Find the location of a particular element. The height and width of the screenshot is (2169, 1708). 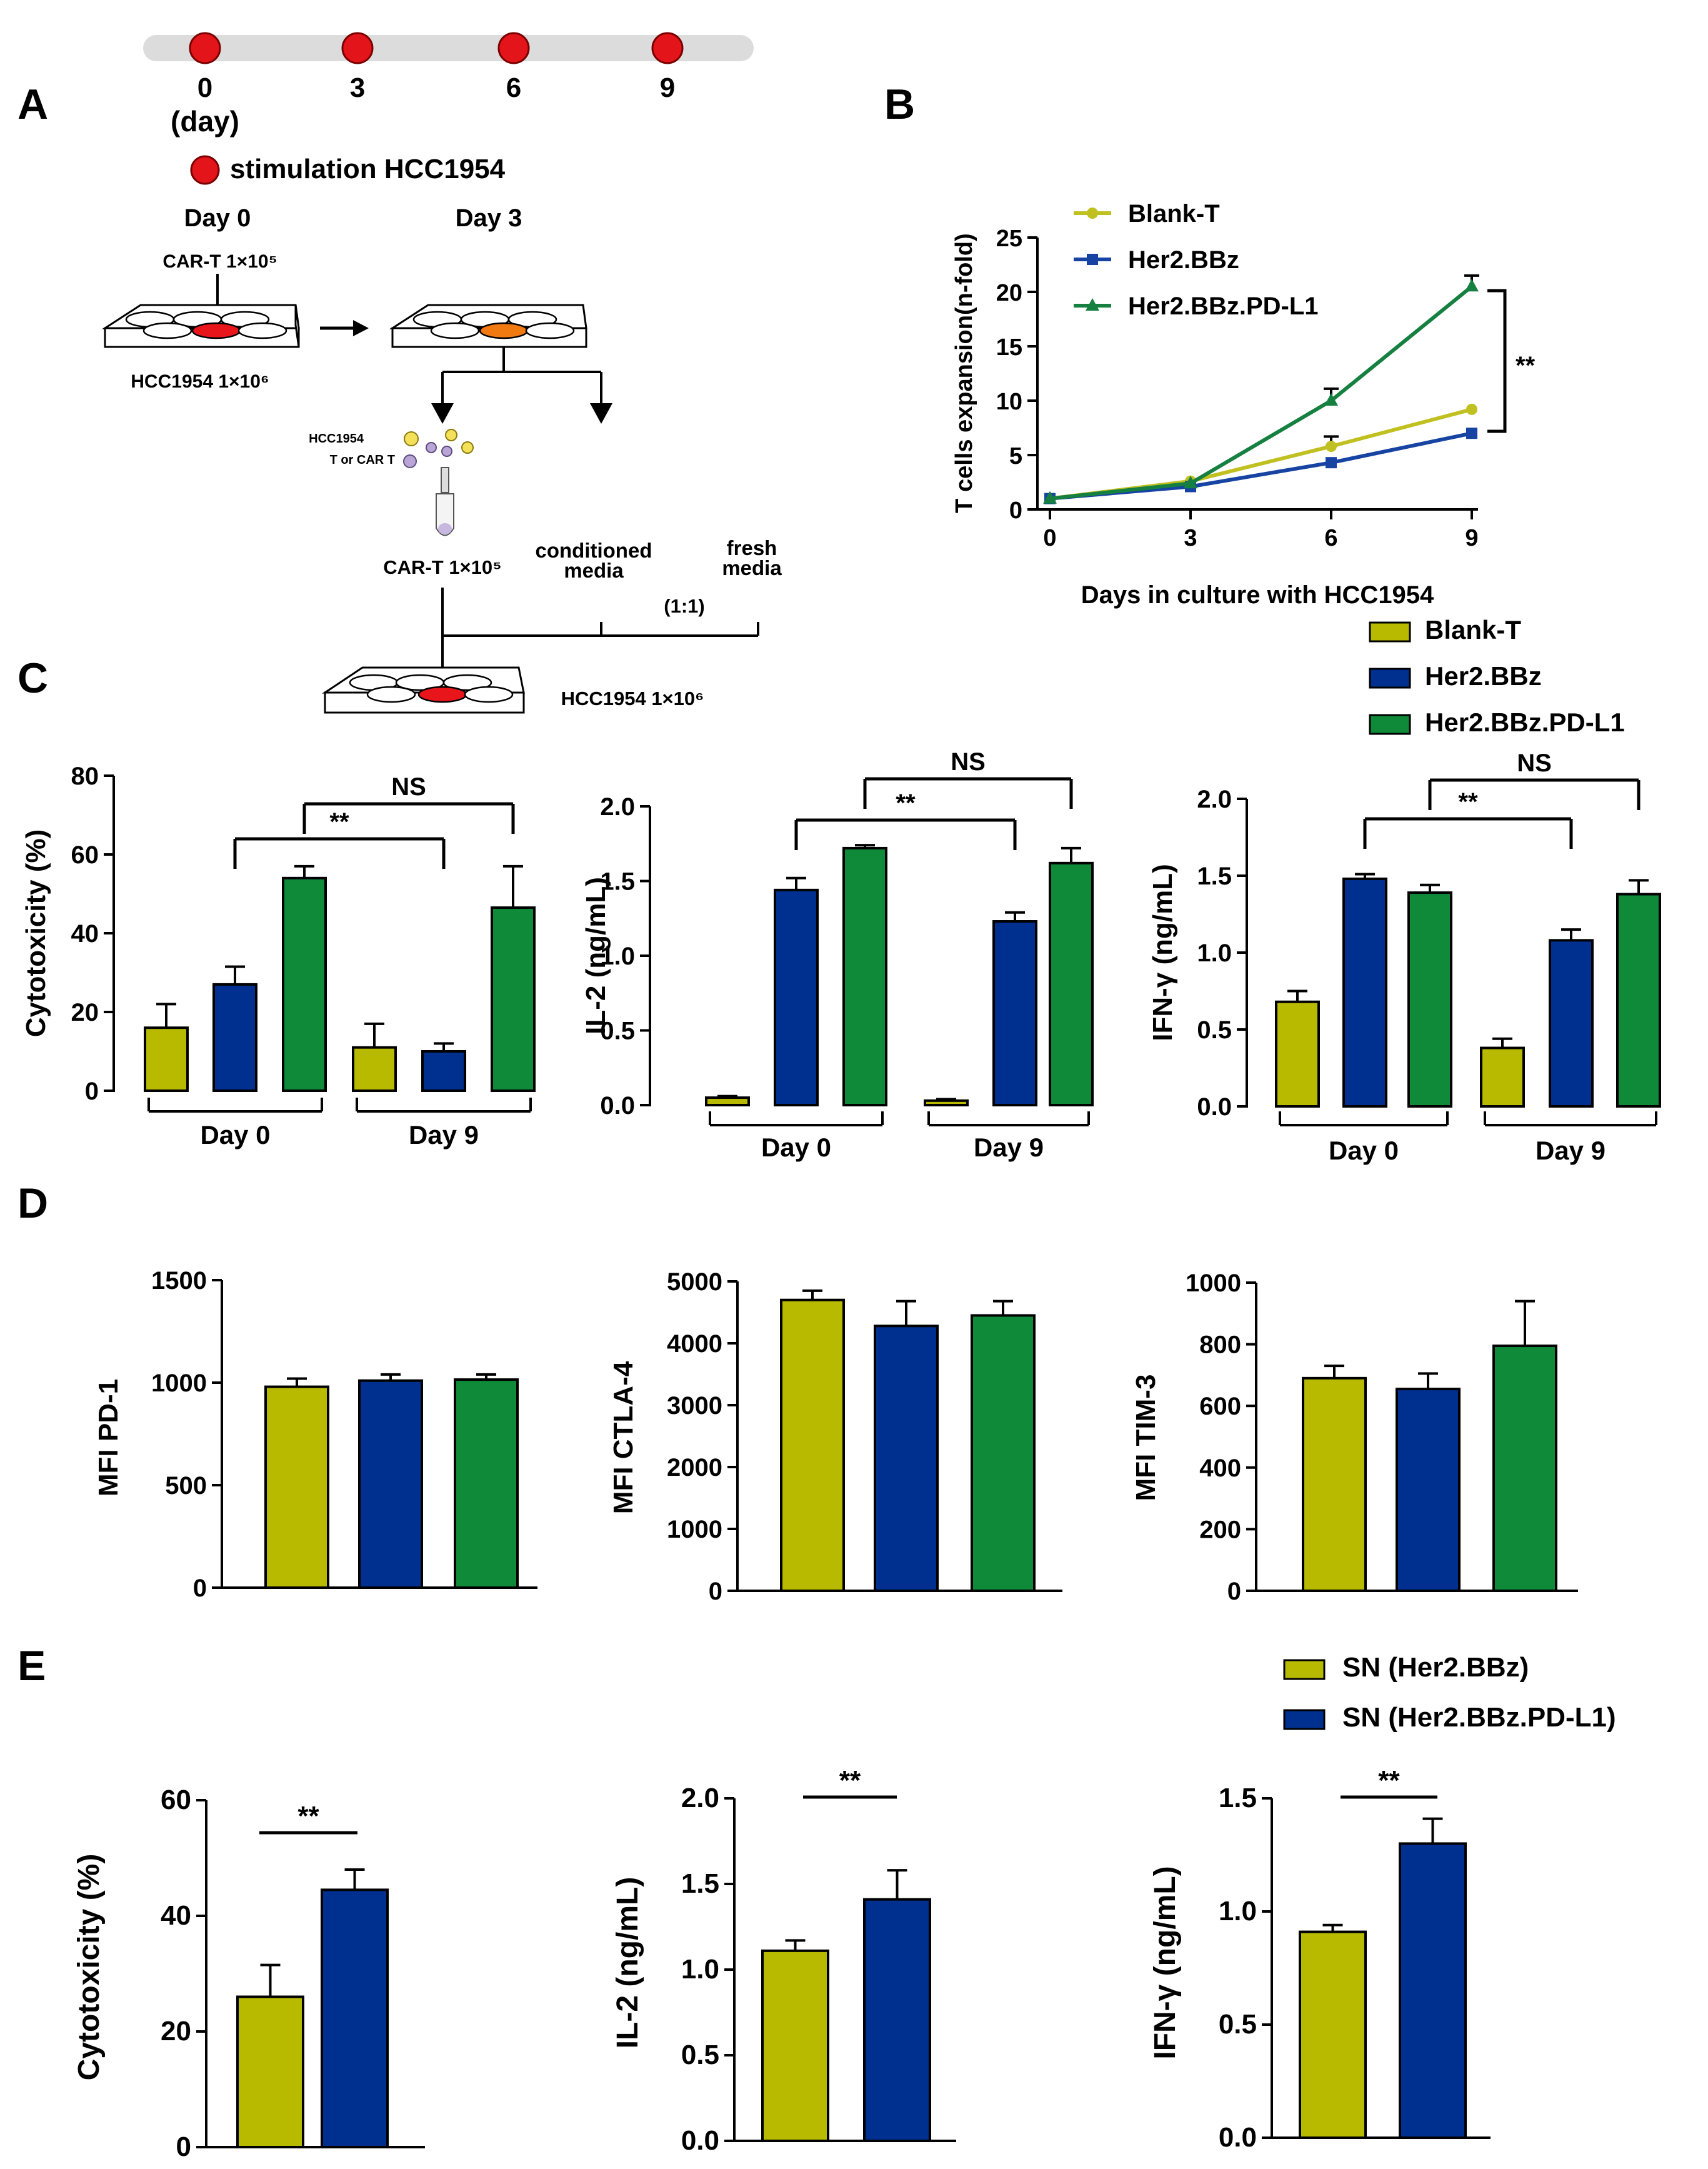

schematic-ratio: (1:1) is located at coordinates (684, 606).